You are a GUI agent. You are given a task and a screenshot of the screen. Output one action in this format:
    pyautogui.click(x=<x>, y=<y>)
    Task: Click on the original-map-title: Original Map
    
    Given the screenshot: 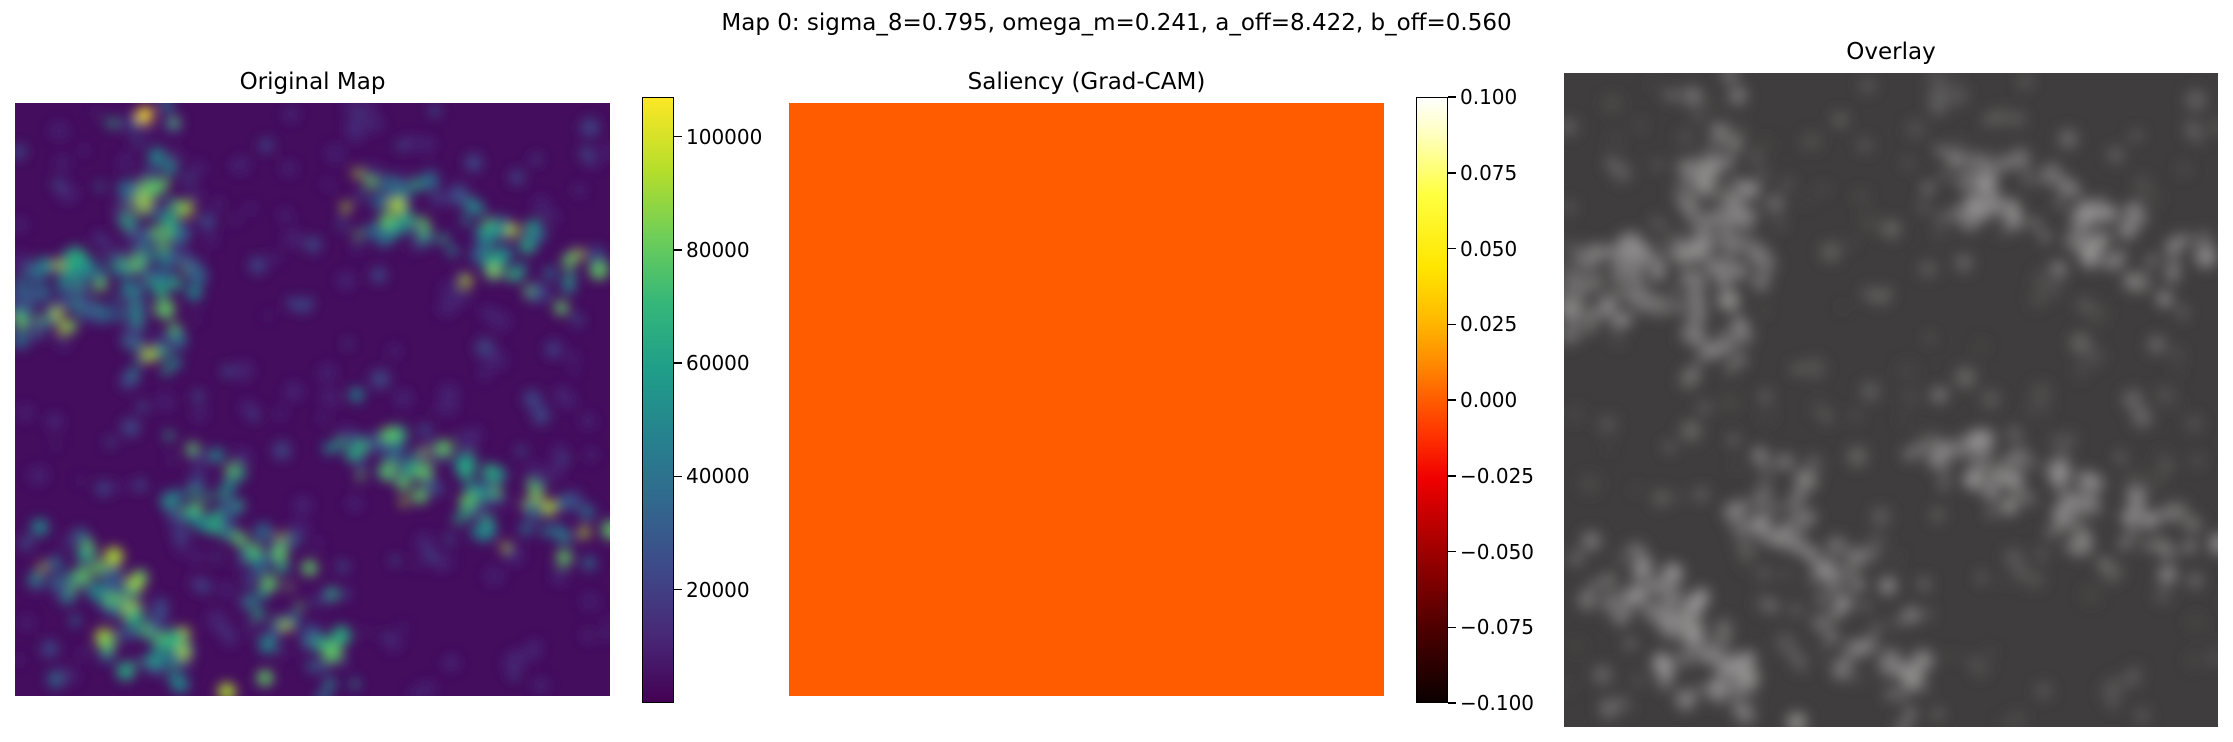 What is the action you would take?
    pyautogui.click(x=312, y=82)
    